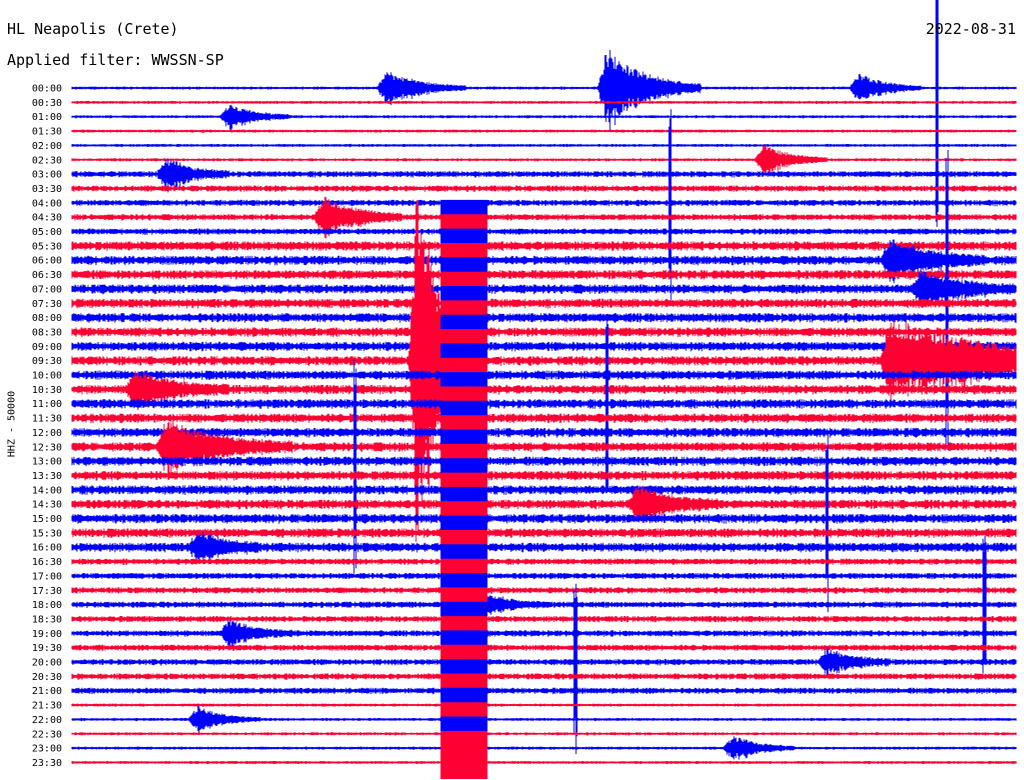 The width and height of the screenshot is (1024, 780). What do you see at coordinates (47, 691) in the screenshot?
I see `tick-label-2100: 21:00` at bounding box center [47, 691].